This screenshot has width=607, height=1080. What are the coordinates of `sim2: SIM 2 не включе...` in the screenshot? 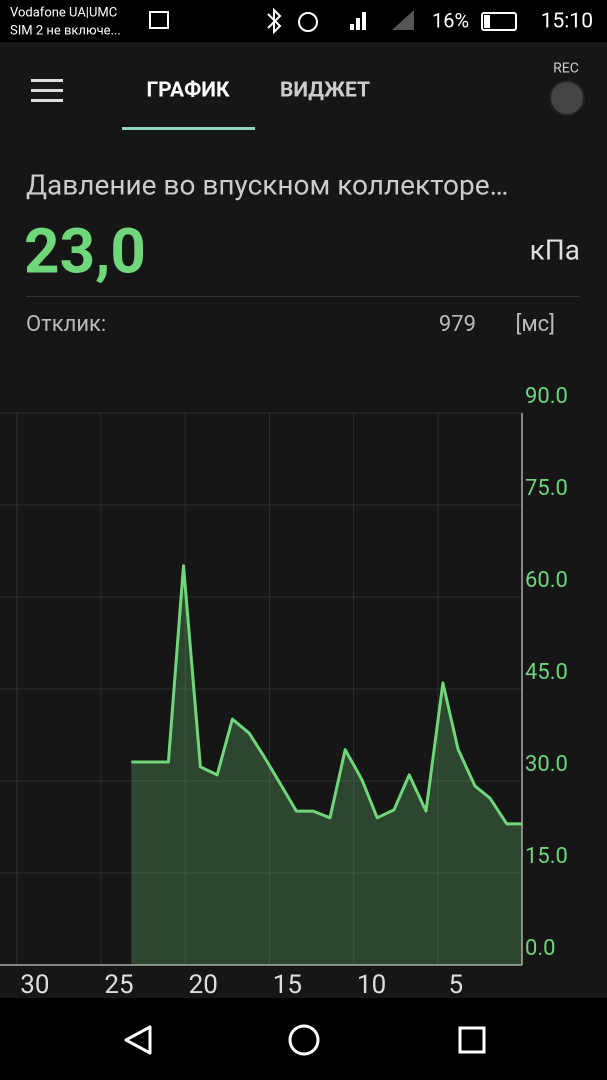 It's located at (65, 30).